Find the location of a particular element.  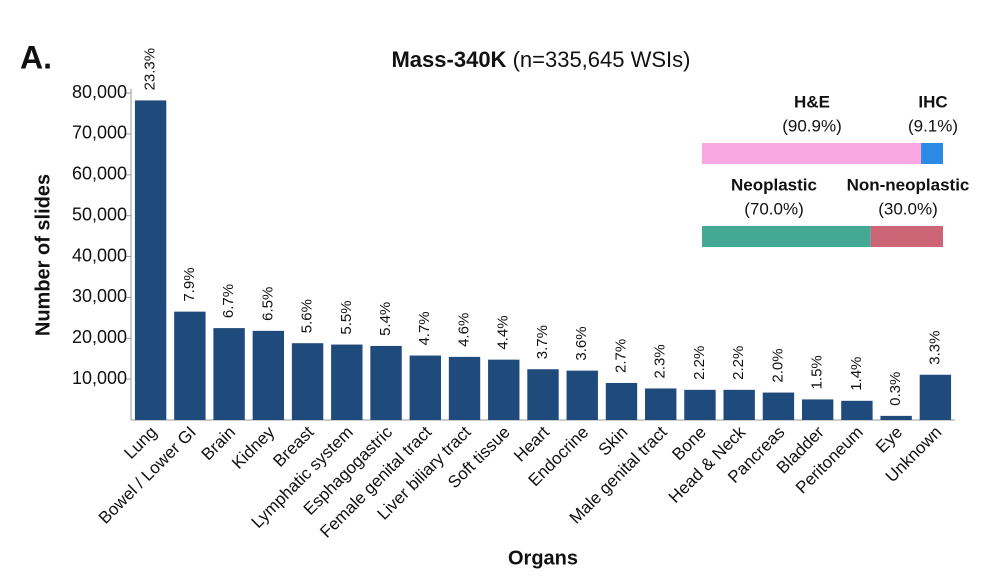

y-tick-label: 10,000 is located at coordinates (99, 378).